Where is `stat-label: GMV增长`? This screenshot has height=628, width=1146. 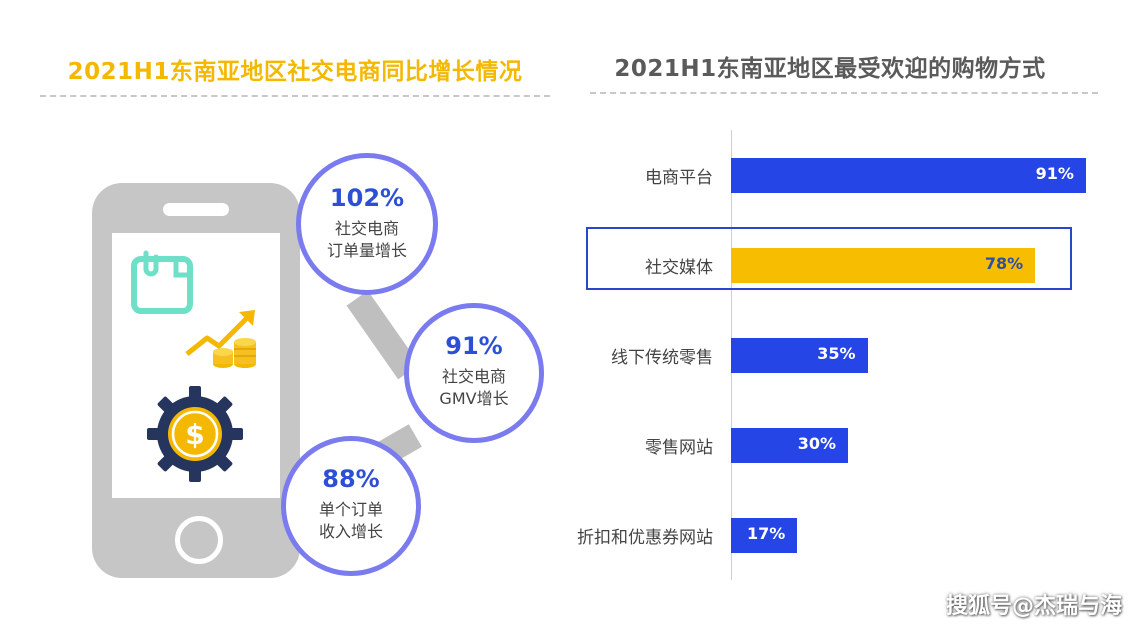 stat-label: GMV增长 is located at coordinates (474, 398).